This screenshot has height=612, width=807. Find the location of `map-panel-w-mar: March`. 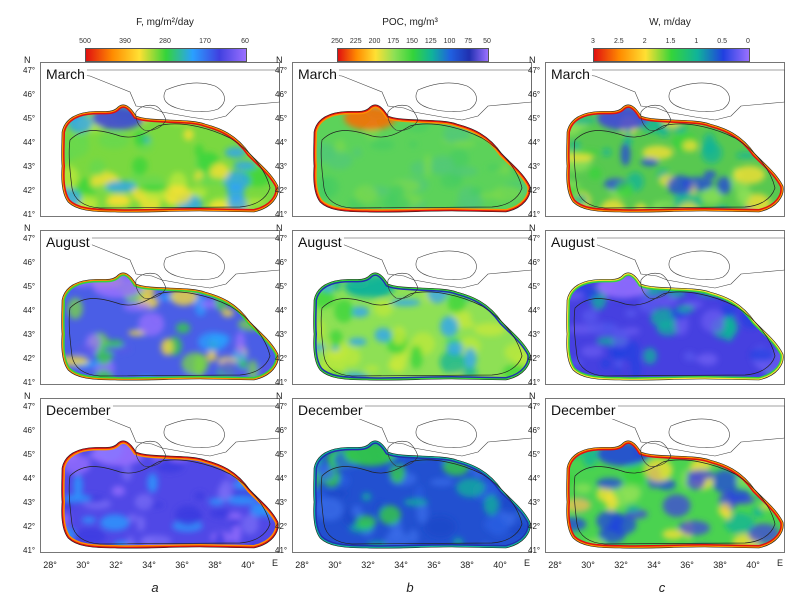

map-panel-w-mar: March is located at coordinates (665, 139).